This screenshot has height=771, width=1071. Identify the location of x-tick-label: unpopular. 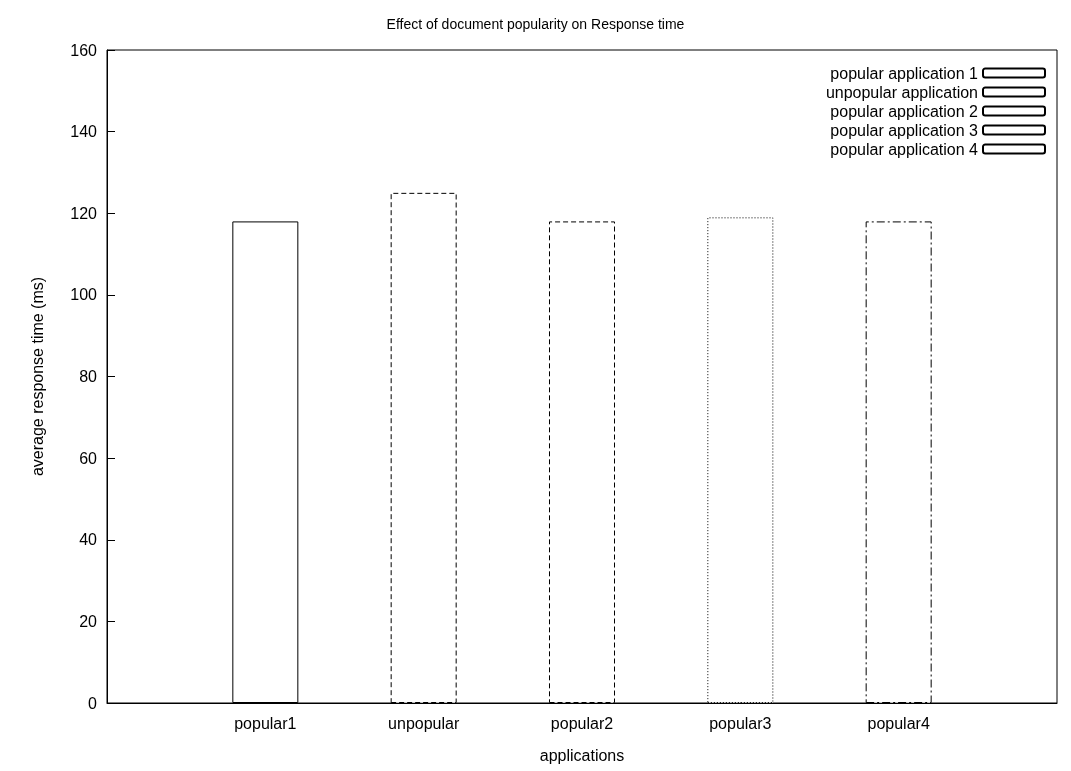
(424, 723).